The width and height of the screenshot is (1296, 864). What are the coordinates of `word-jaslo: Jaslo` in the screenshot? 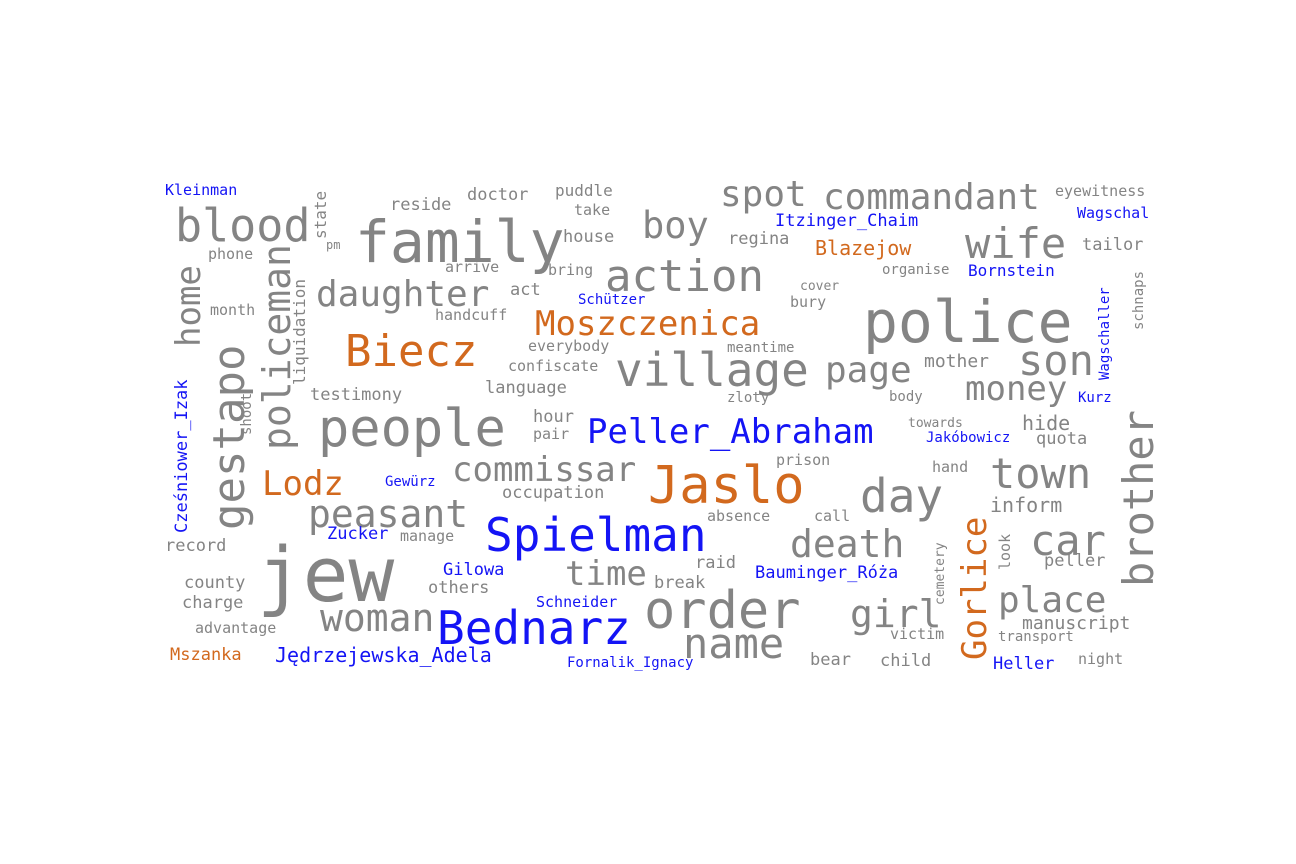 It's located at (726, 486).